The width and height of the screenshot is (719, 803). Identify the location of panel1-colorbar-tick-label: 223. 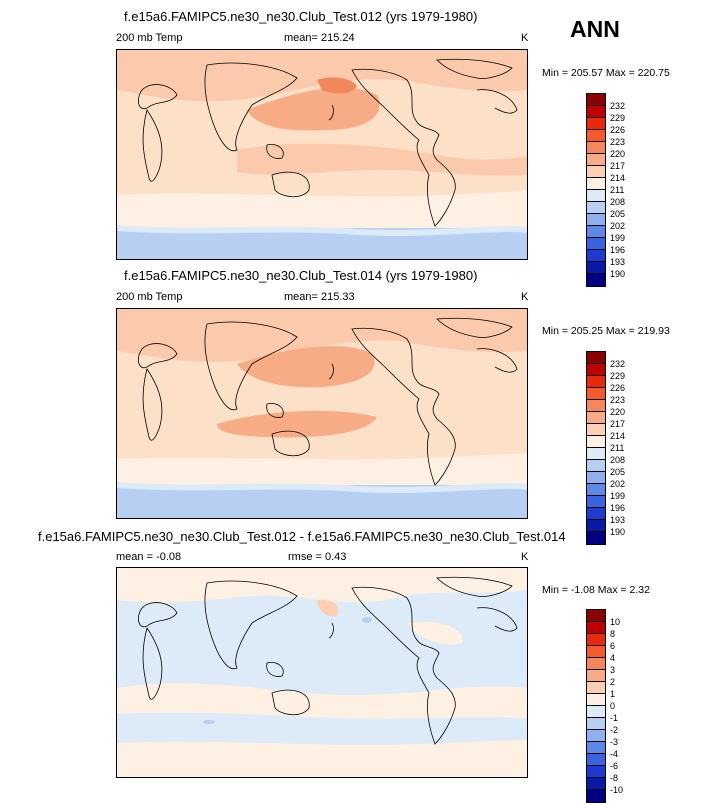
(618, 142).